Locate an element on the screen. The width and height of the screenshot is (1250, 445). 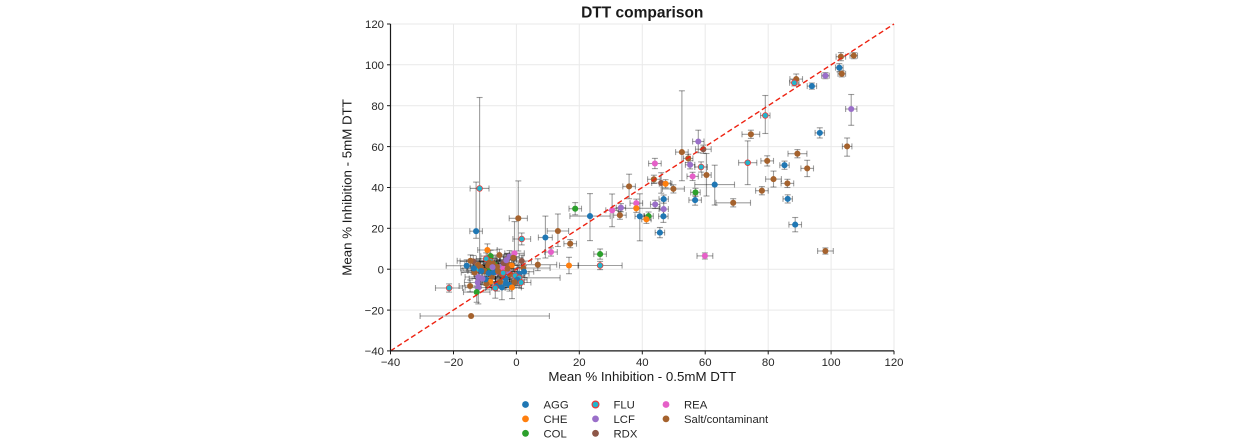
svg-text: Mean % Inhibition - 0.5mM DTT is located at coordinates (642, 376).